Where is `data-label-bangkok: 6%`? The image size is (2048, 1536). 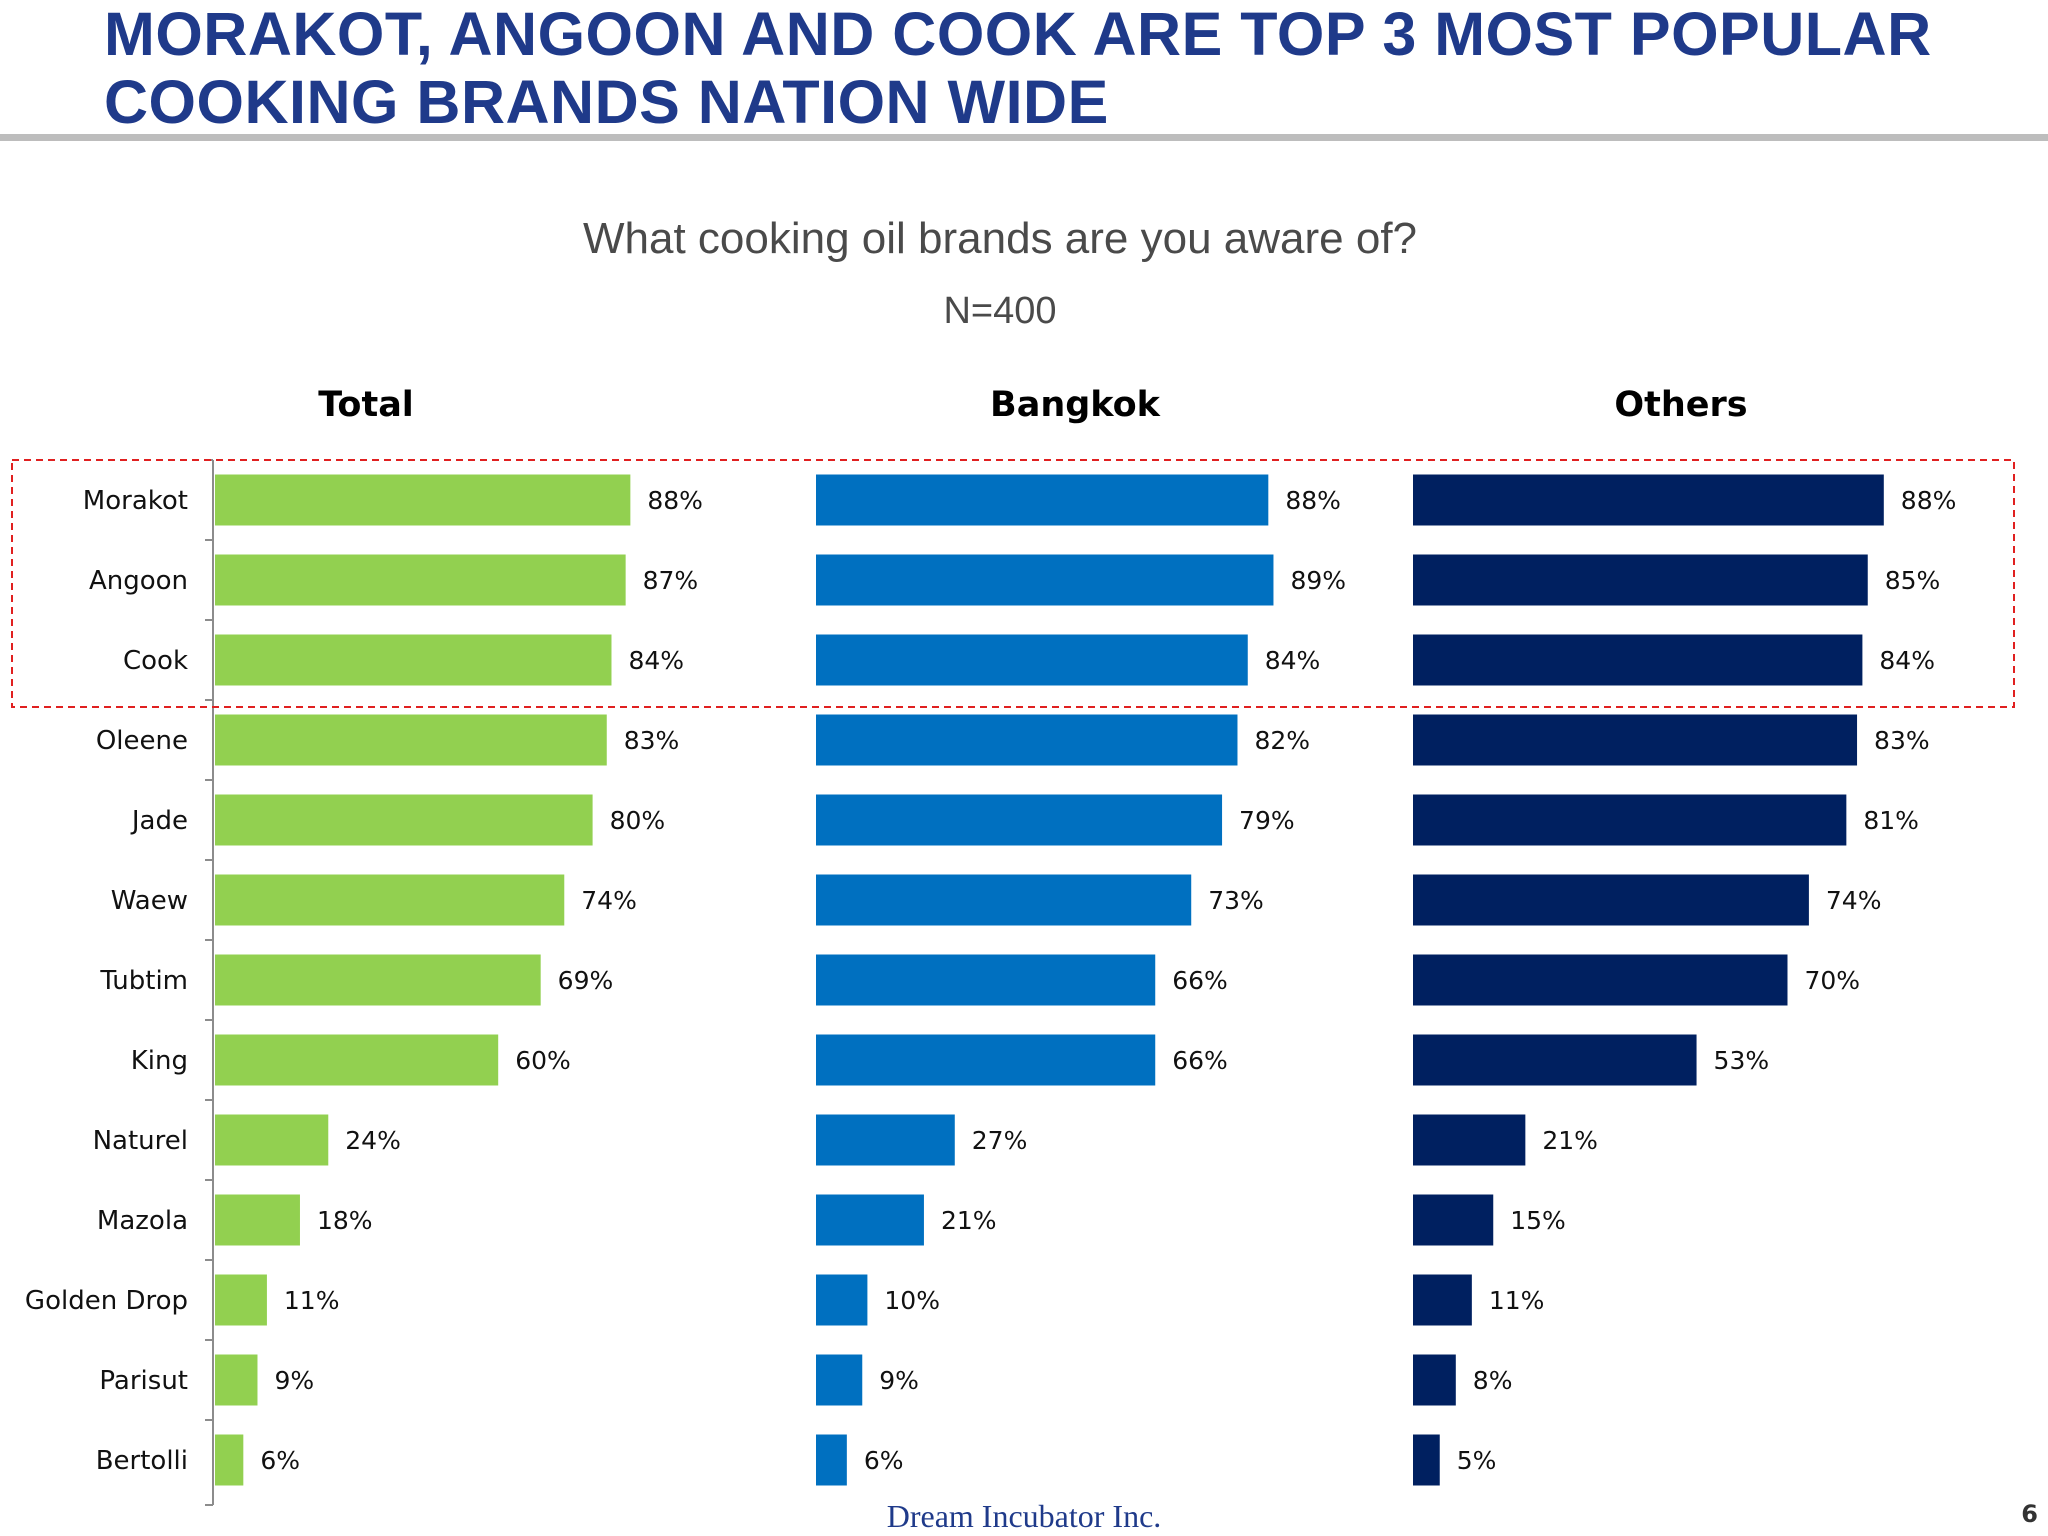
data-label-bangkok: 6% is located at coordinates (884, 1460).